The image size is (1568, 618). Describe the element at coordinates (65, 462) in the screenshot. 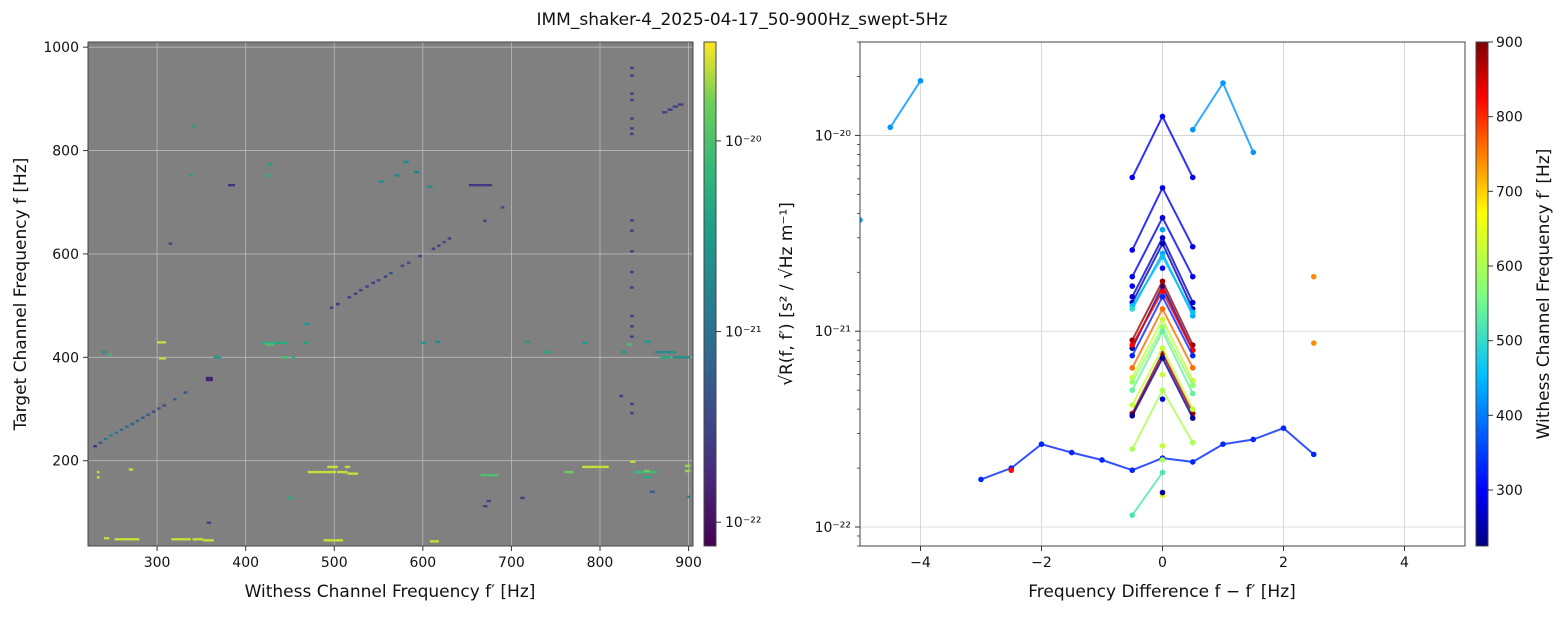

I see `heatmap-y-tick-label: 200` at that location.